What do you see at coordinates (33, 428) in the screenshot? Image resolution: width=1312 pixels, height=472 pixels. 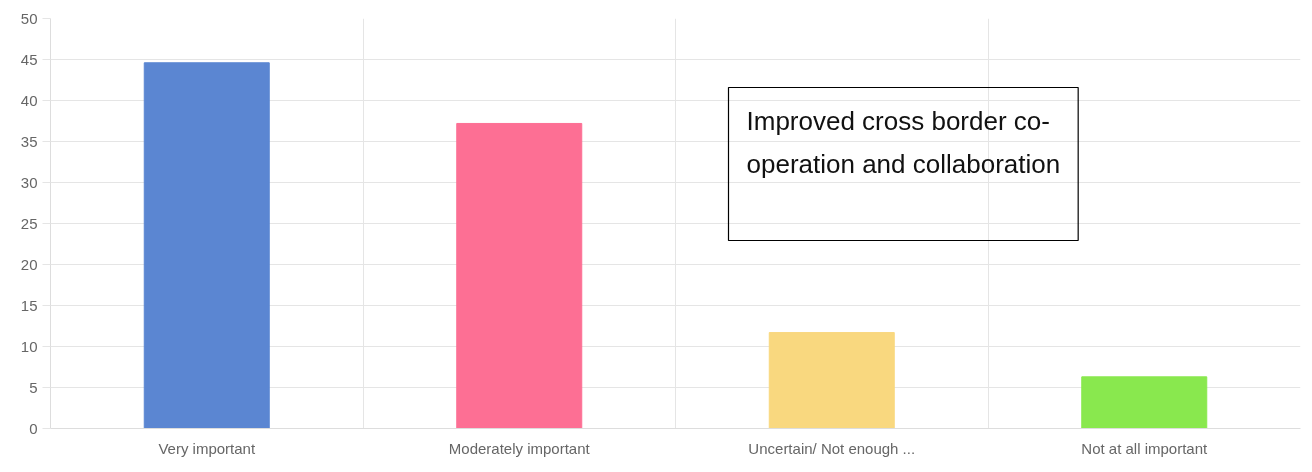 I see `y-tick-label: 0` at bounding box center [33, 428].